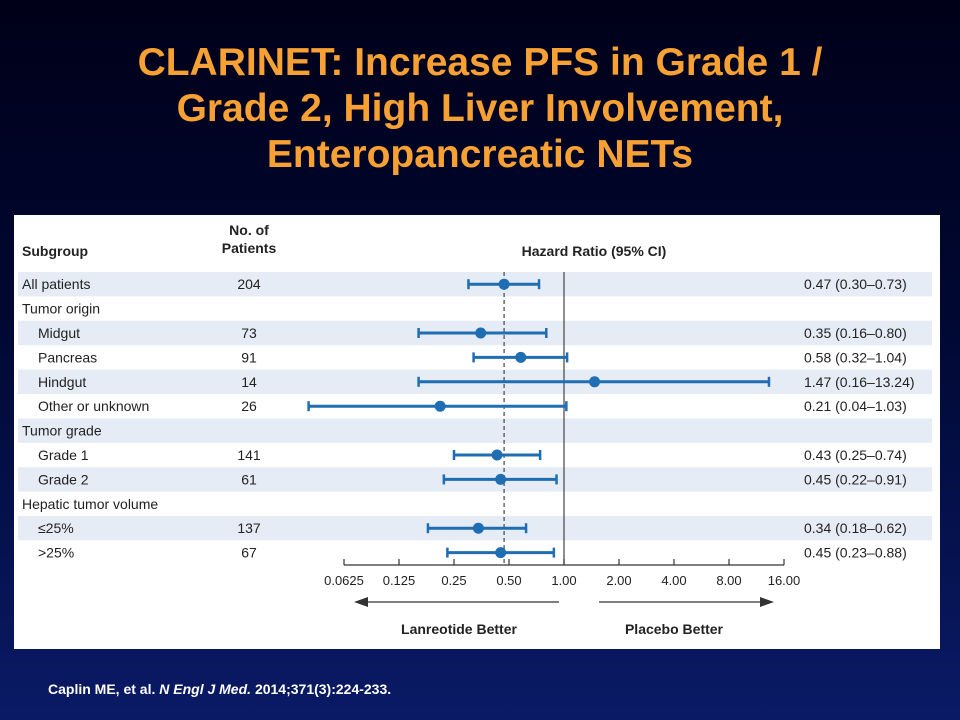  I want to click on hazard-ratio-ci-text: 0.47 (0.30–0.73), so click(855, 284).